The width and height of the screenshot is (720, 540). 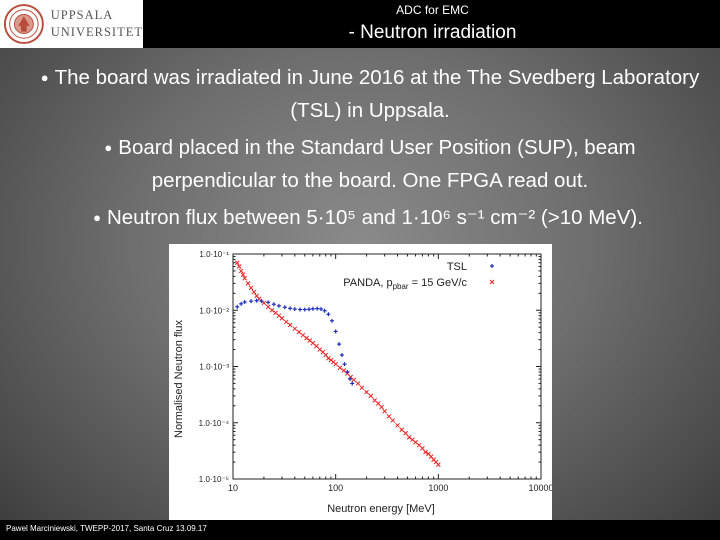 What do you see at coordinates (214, 479) in the screenshot?
I see `y-tick-label: 1.0·10⁻⁵` at bounding box center [214, 479].